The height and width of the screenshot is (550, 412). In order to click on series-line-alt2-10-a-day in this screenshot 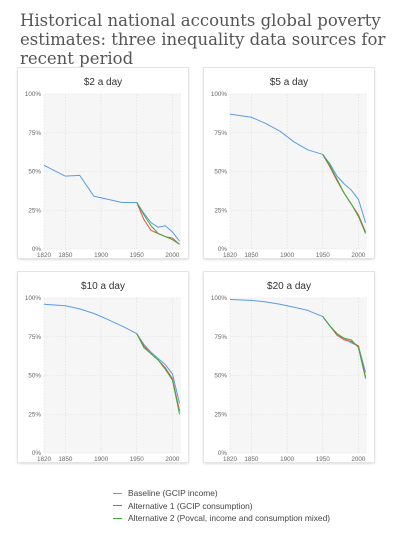, I will do `click(158, 374)`.